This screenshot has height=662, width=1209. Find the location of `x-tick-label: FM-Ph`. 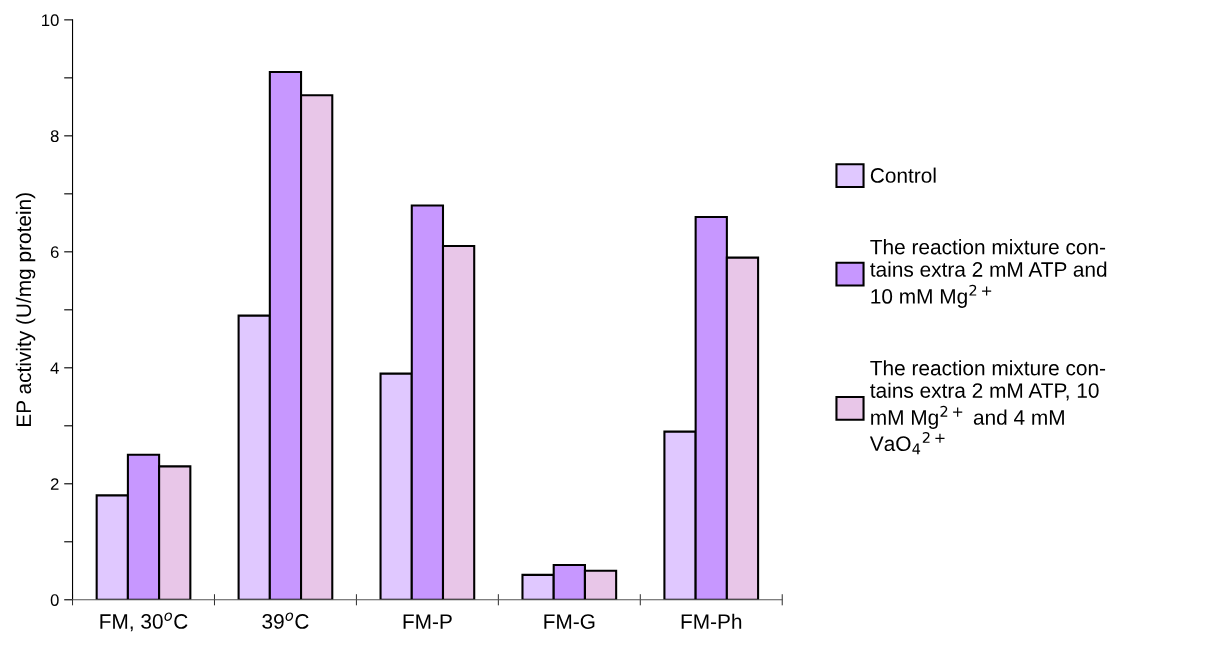

x-tick-label: FM-Ph is located at coordinates (711, 621).